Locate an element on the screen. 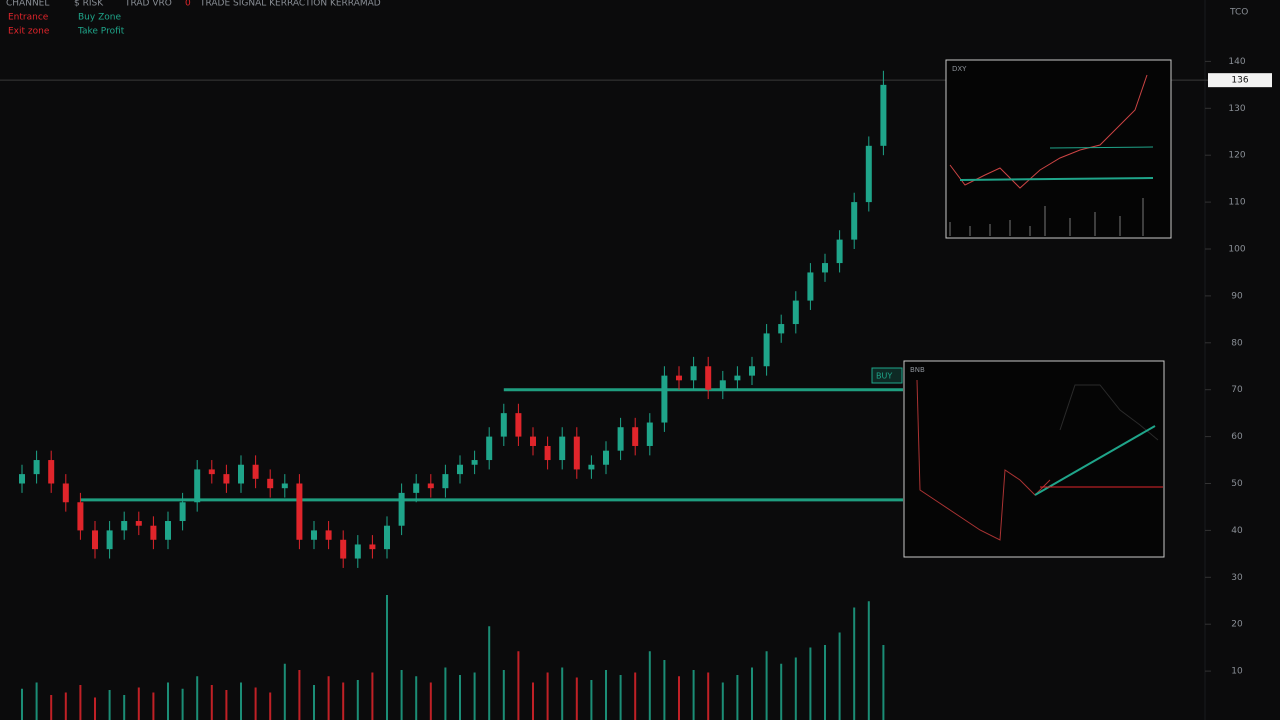  inset-label: BNB is located at coordinates (917, 370).